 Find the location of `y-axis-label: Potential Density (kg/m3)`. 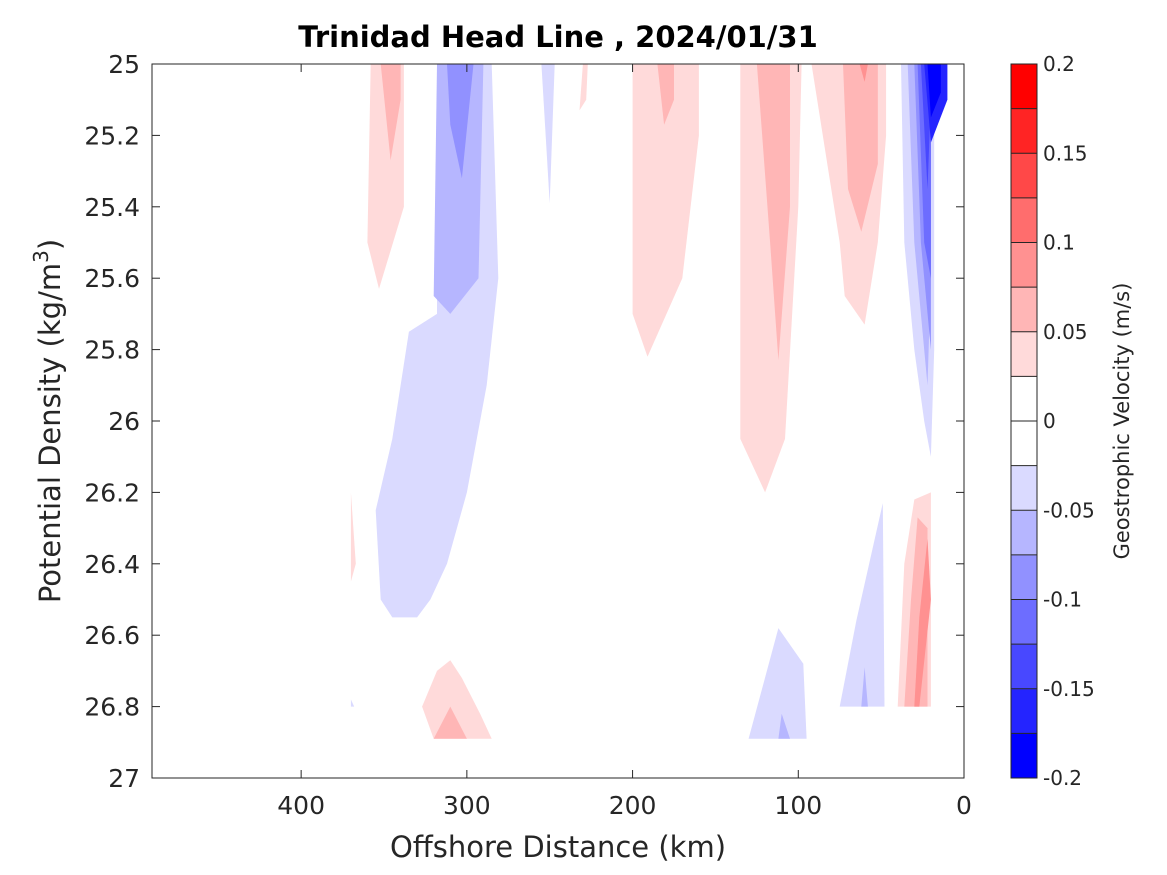

y-axis-label: Potential Density (kg/m3) is located at coordinates (48, 421).